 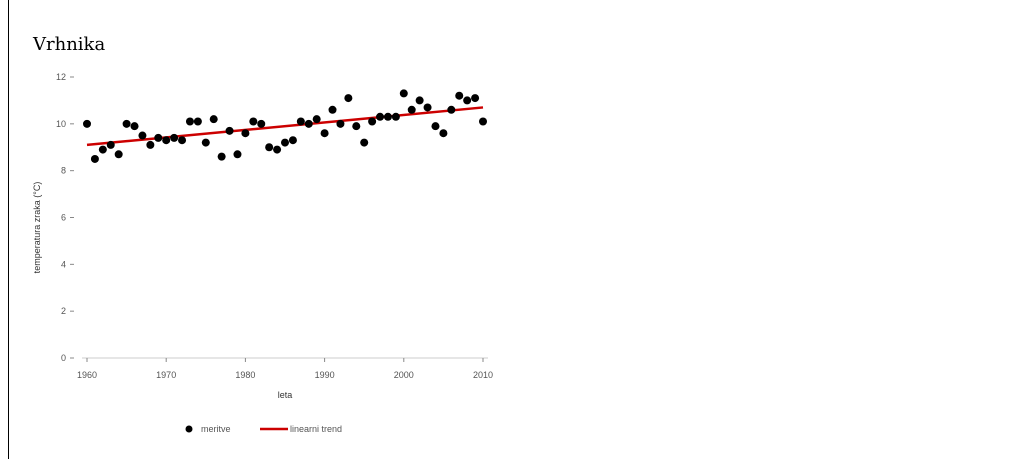 What do you see at coordinates (87, 375) in the screenshot?
I see `x-tick-label: 1960` at bounding box center [87, 375].